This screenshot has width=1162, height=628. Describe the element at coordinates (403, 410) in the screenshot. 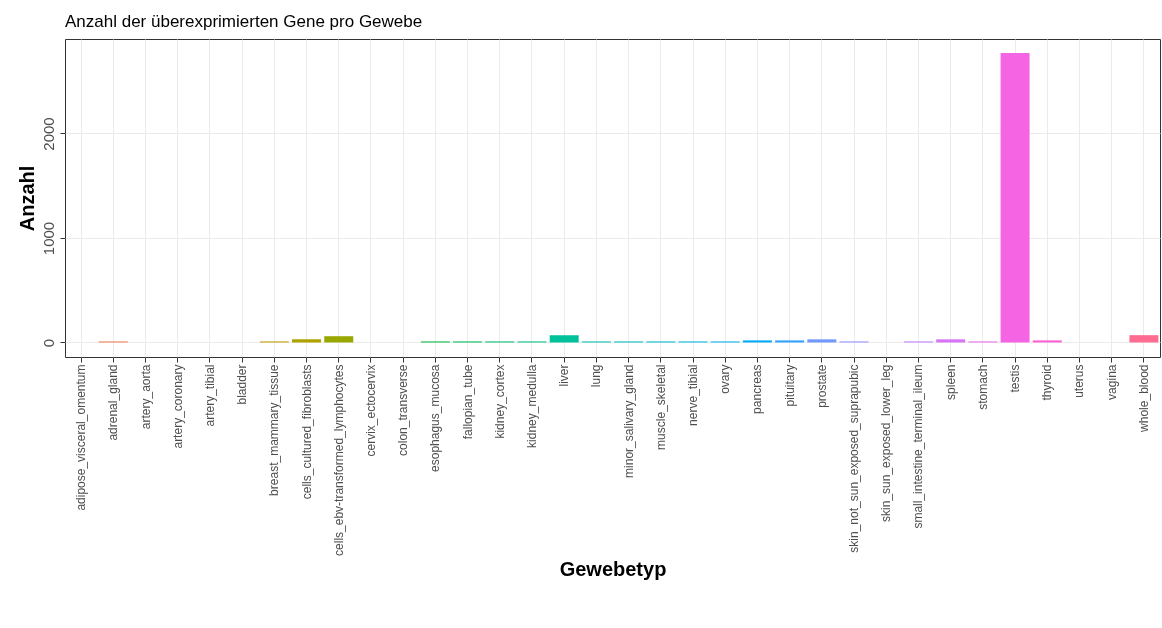

I see `x-tick-label: colon_transverse` at that location.